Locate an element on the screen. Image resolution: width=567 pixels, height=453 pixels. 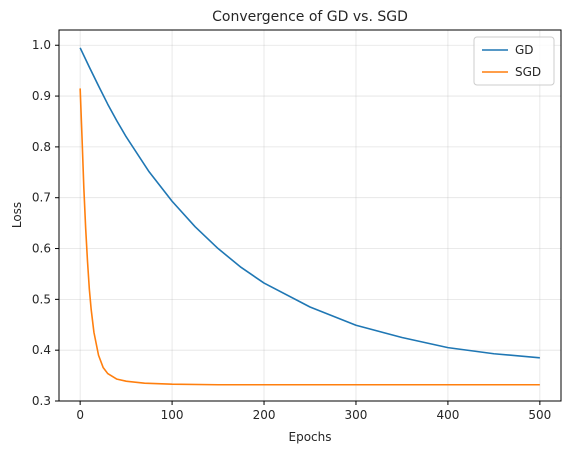
y-tick-label: 0.8 is located at coordinates (41, 147).